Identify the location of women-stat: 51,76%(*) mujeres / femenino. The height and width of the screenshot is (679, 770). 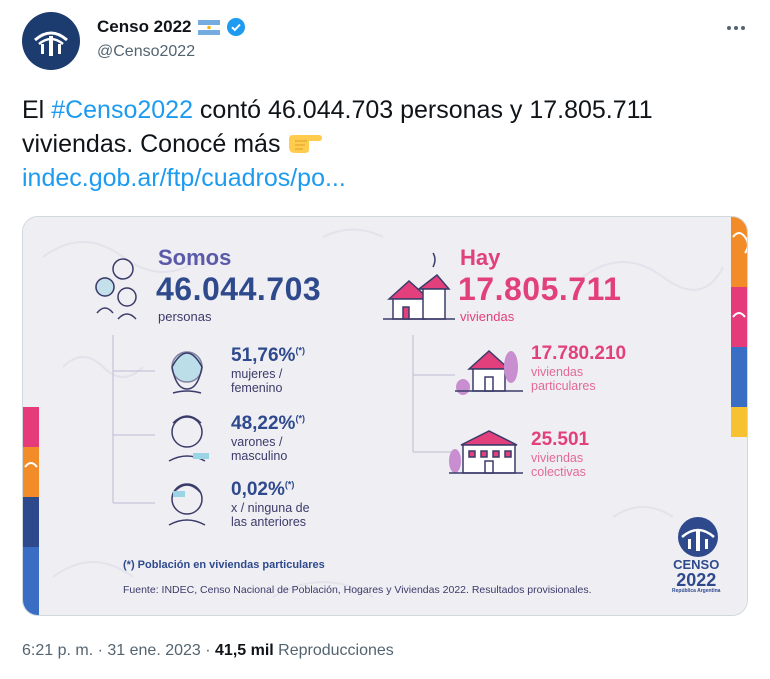
(268, 370).